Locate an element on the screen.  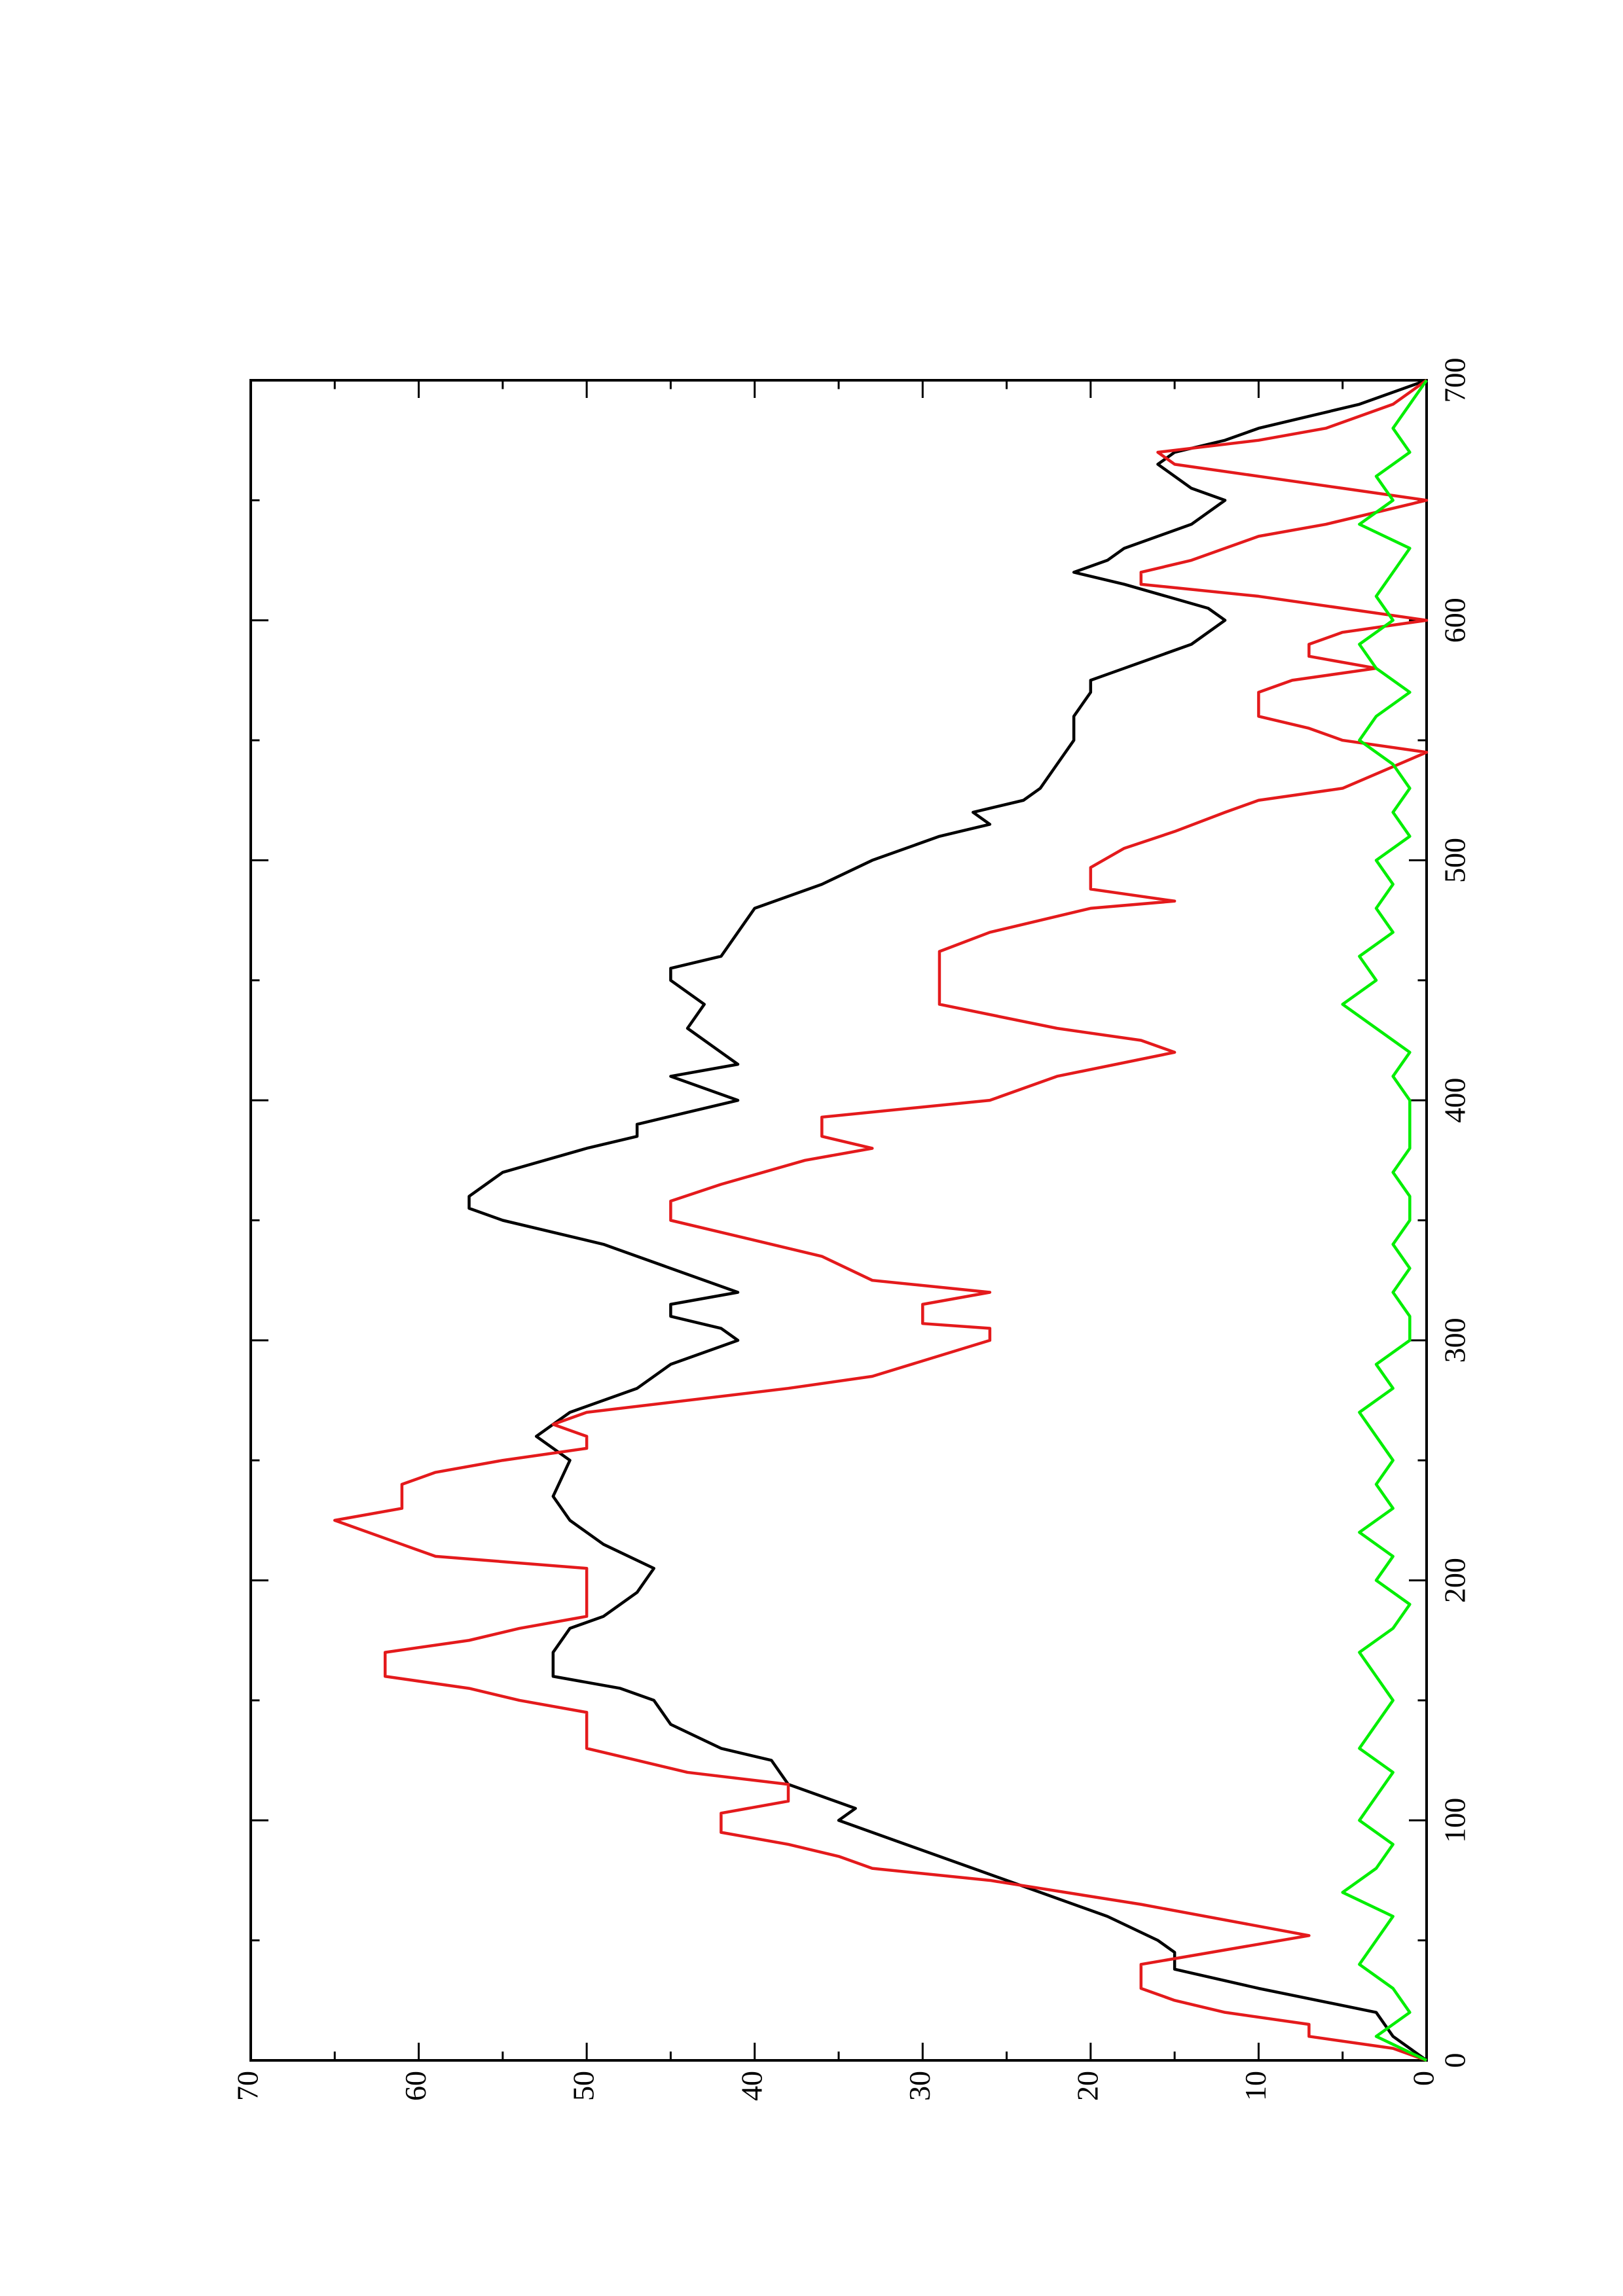
y-tick-label: 0 is located at coordinates (1423, 2078).